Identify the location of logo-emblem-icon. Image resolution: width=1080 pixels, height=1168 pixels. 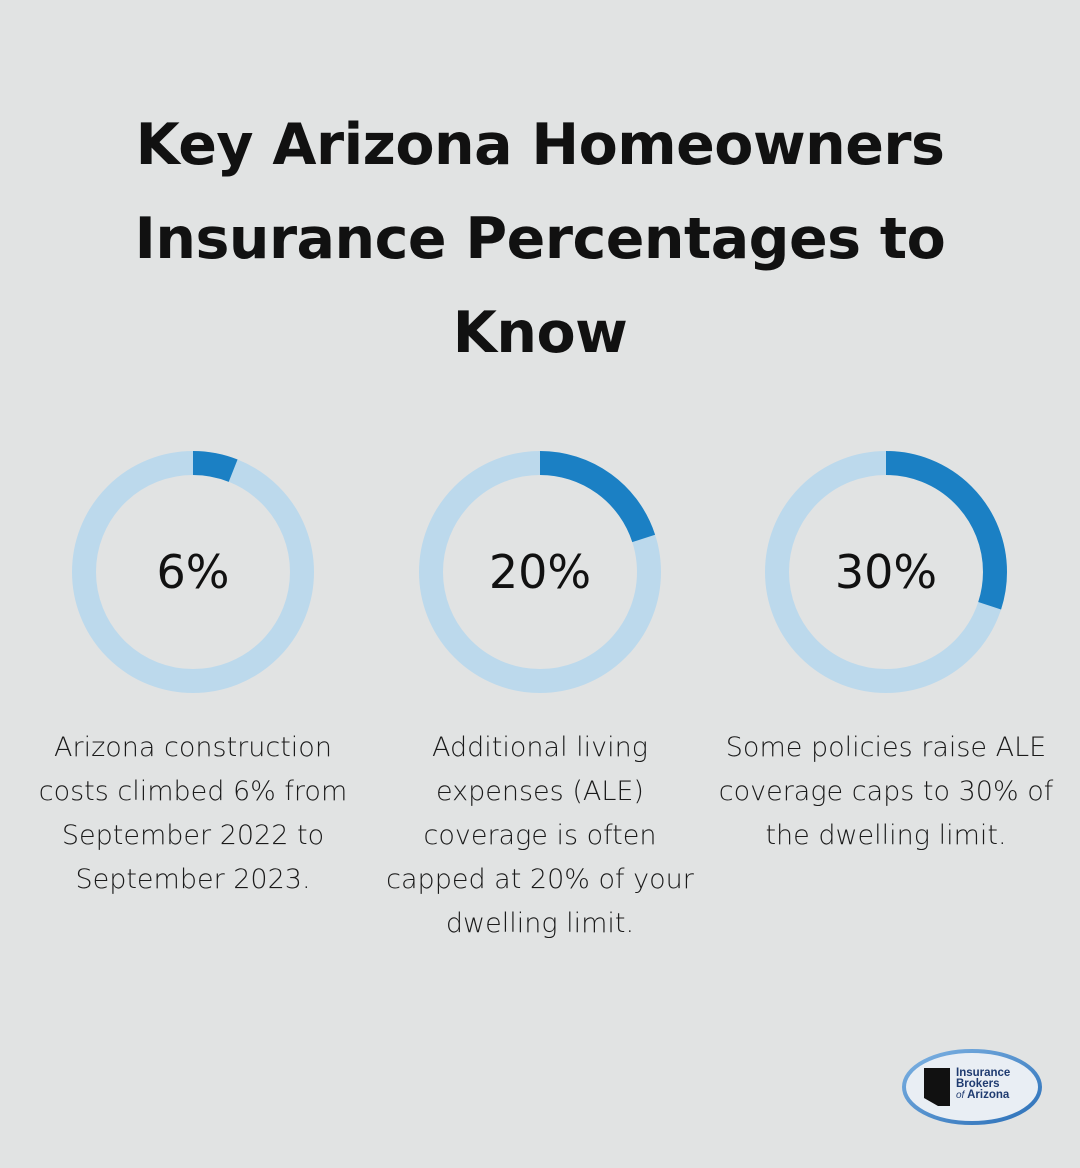
(972, 1087).